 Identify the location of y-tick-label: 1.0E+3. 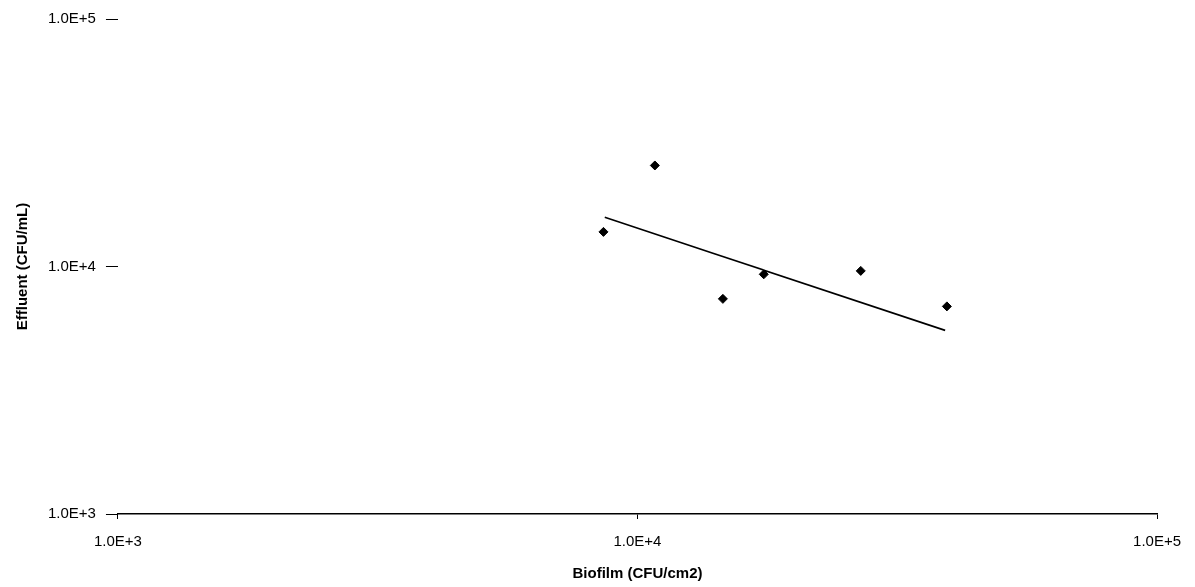
(71, 513).